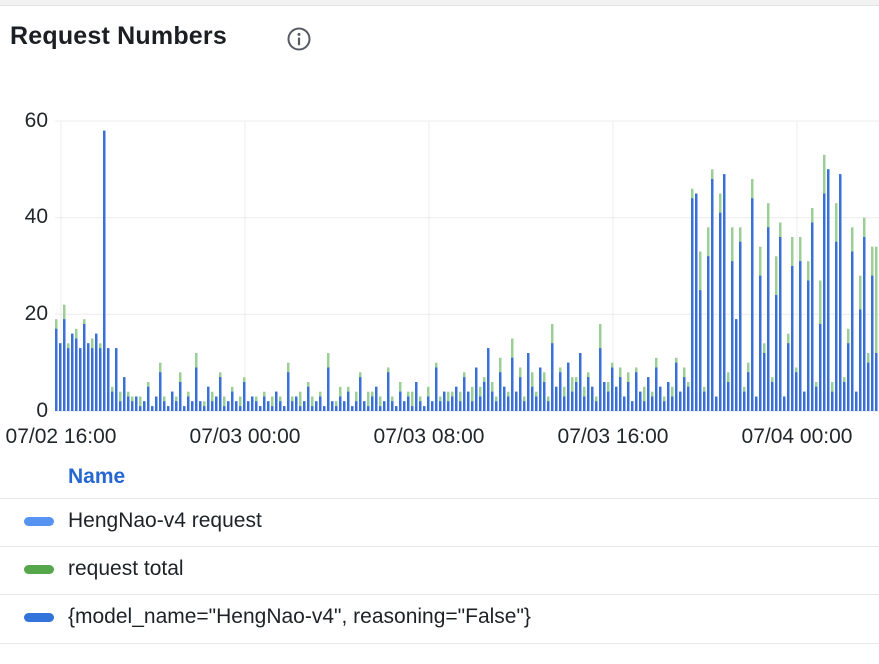  I want to click on x-tick-5: 07/04 00:00, so click(797, 436).